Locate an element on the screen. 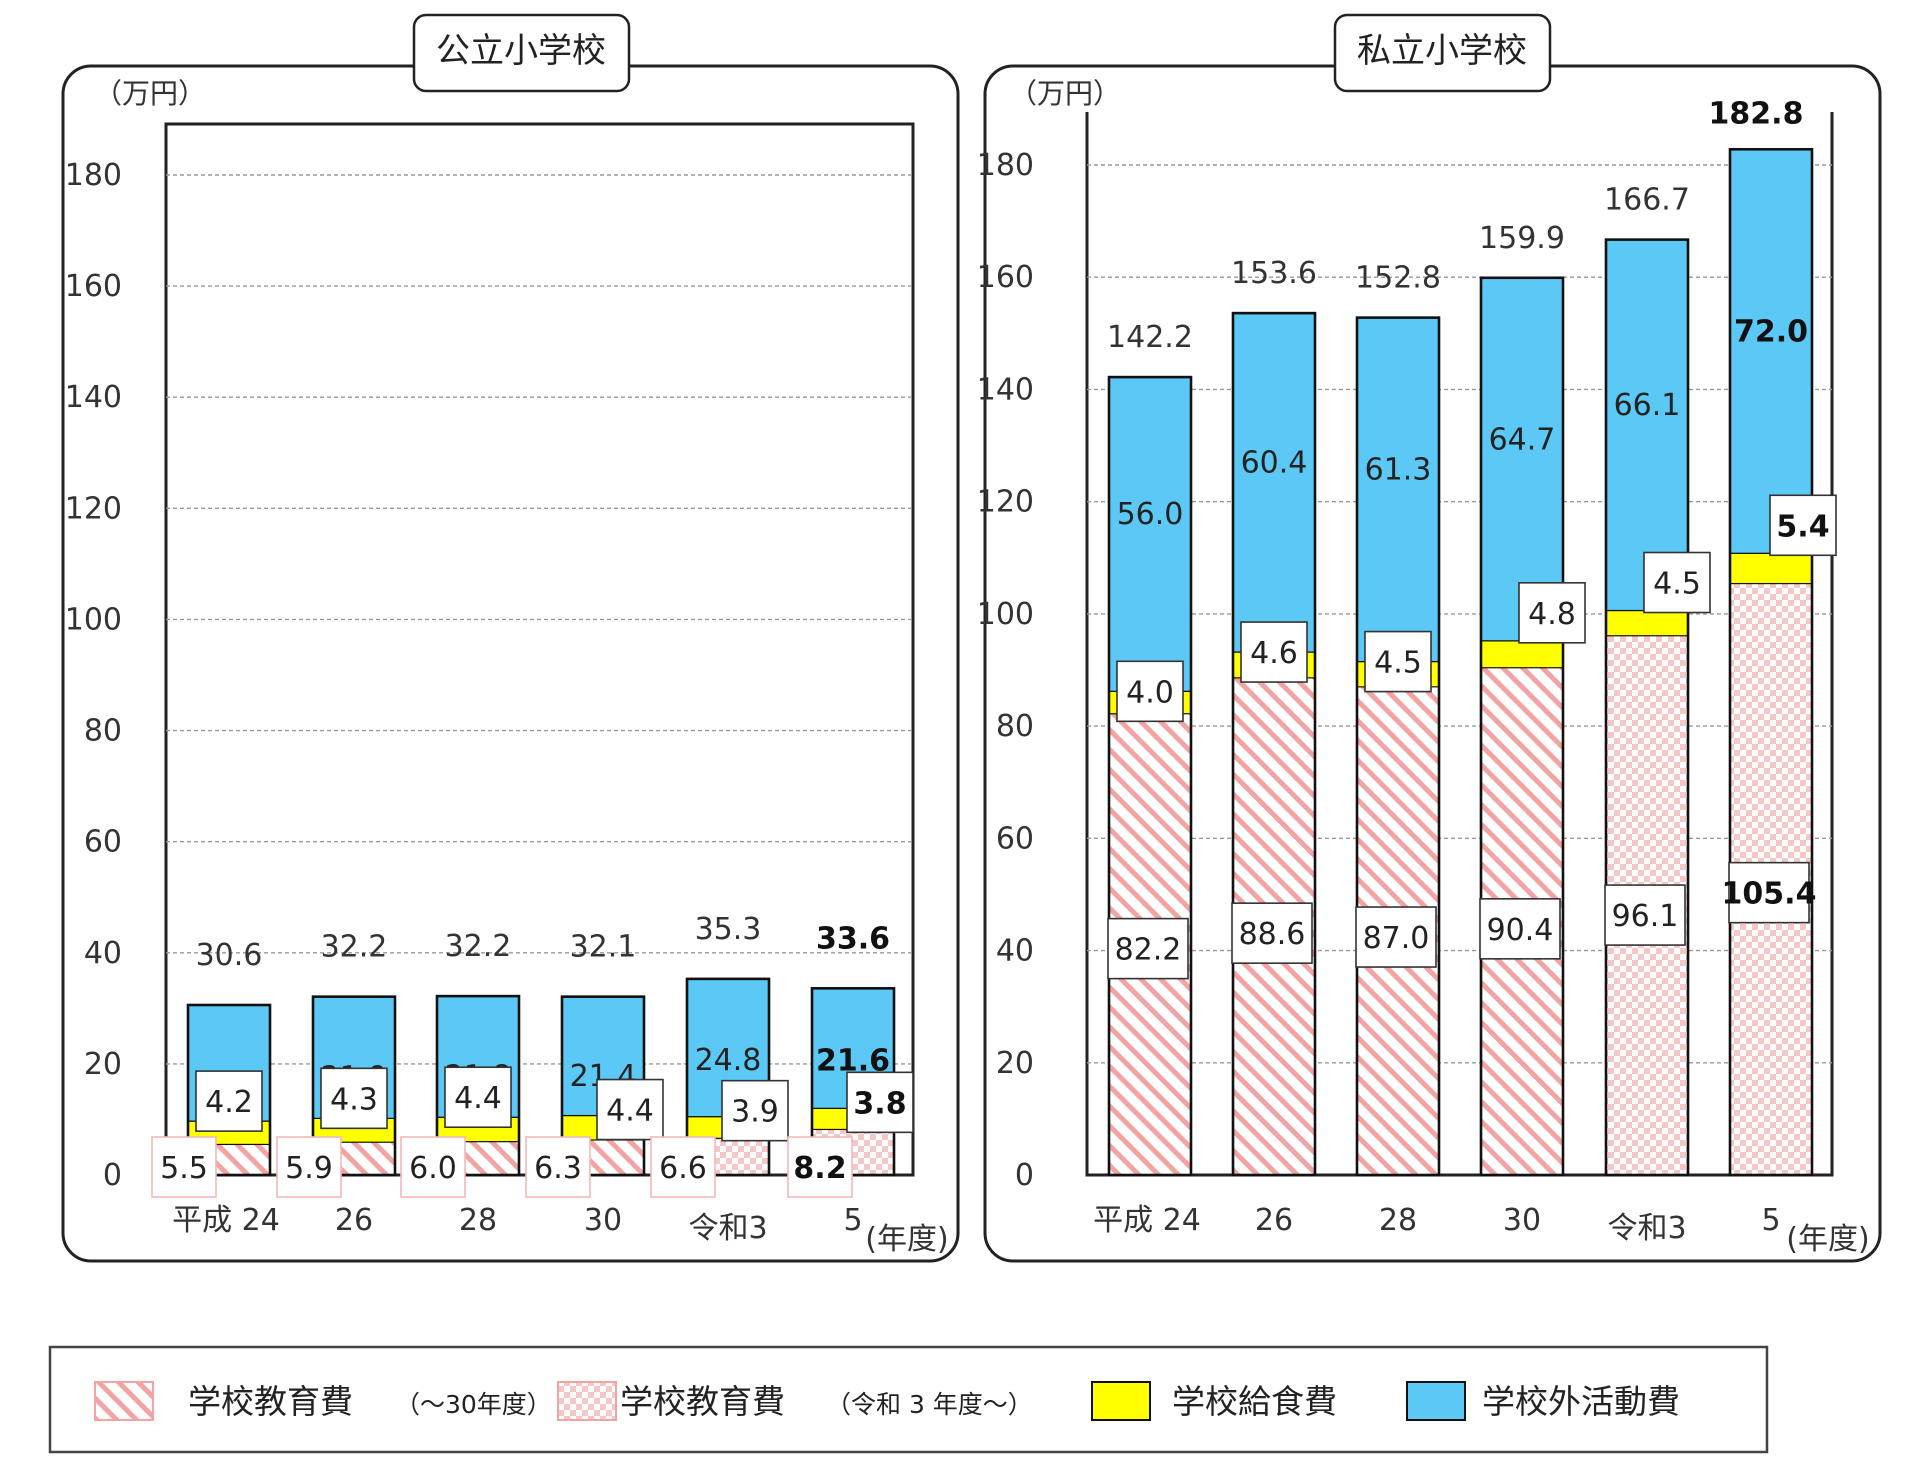 The height and width of the screenshot is (1474, 1920). label-total: 35.3 is located at coordinates (728, 929).